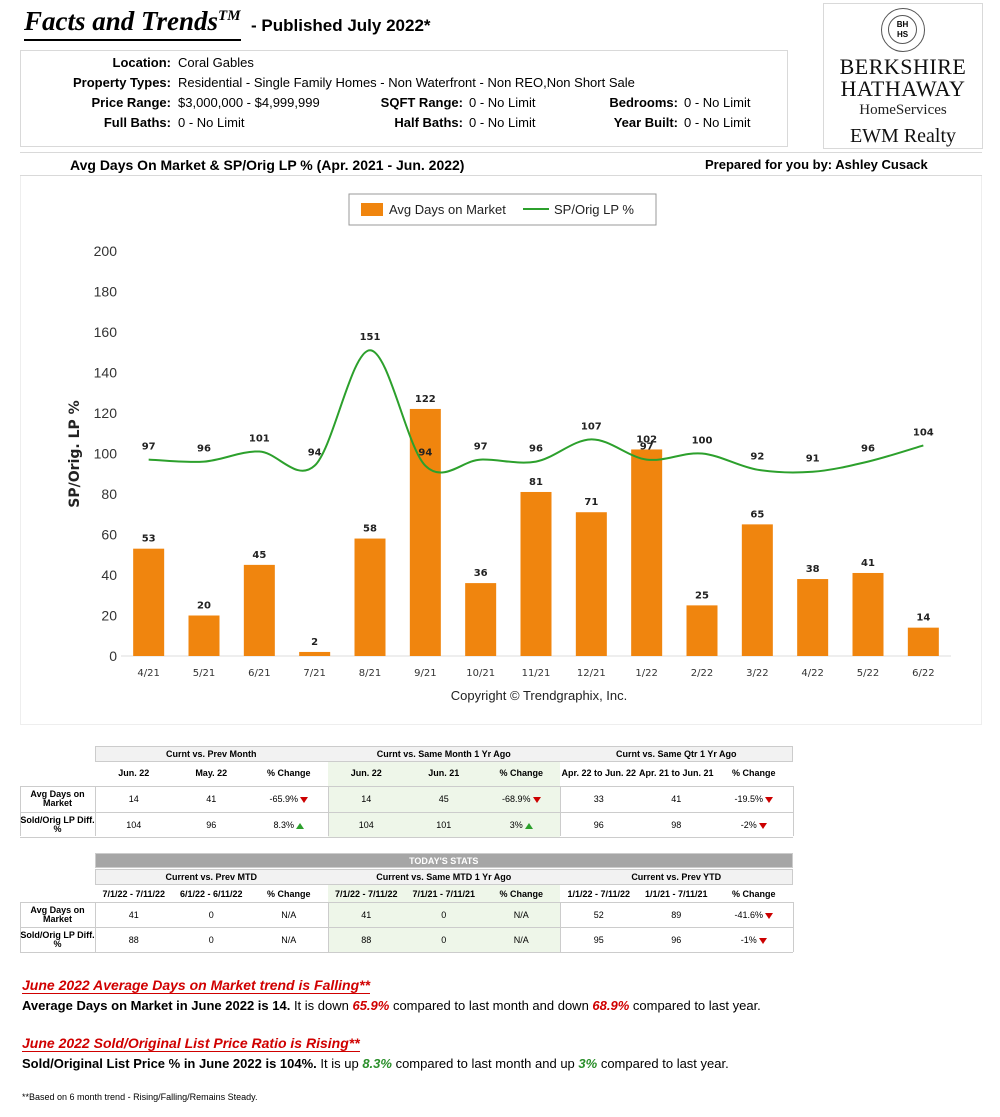  I want to click on bar-value-label: 20, so click(204, 606).